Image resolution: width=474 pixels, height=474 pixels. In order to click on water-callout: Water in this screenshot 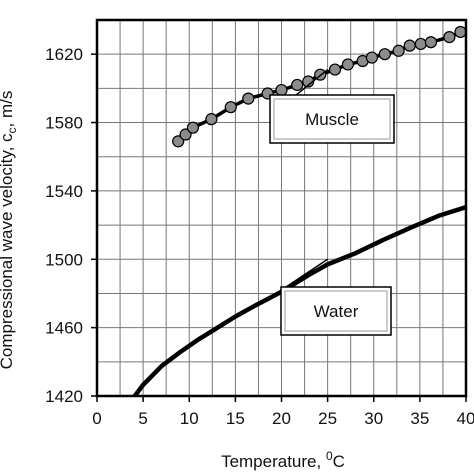, I will do `click(336, 297)`.